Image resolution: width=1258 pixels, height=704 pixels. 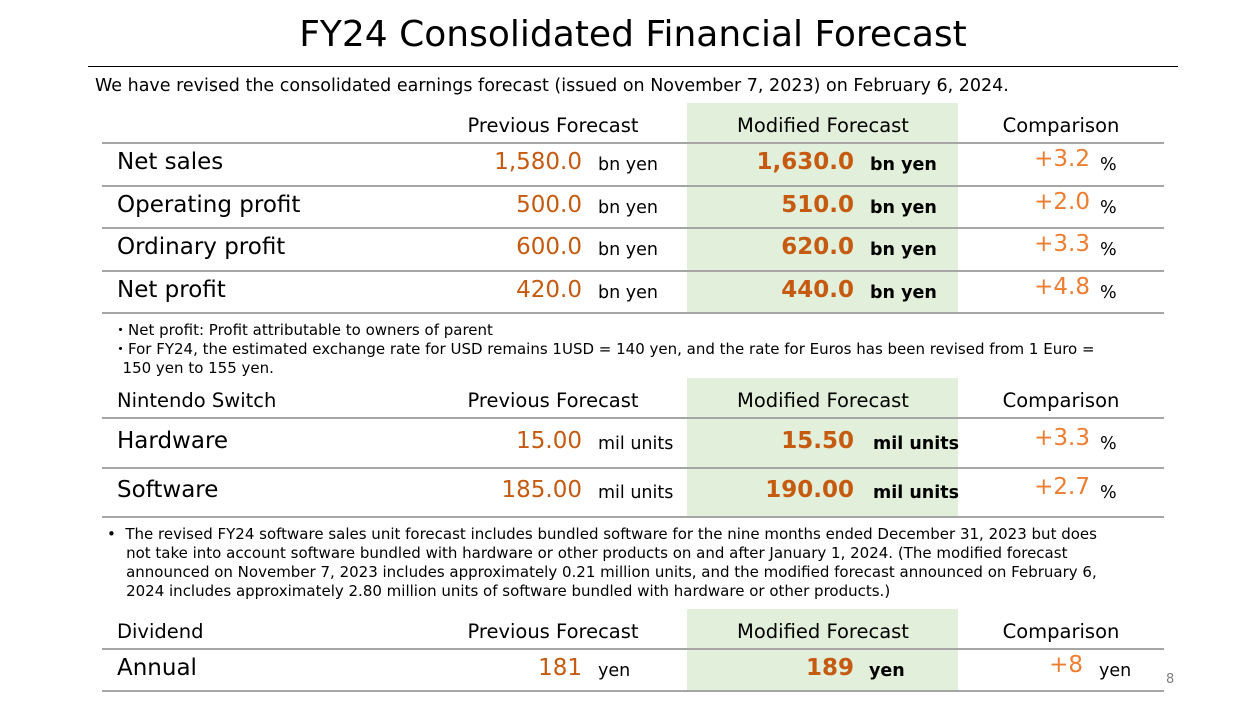 I want to click on modified-forecast-value: 510.0, so click(x=817, y=204).